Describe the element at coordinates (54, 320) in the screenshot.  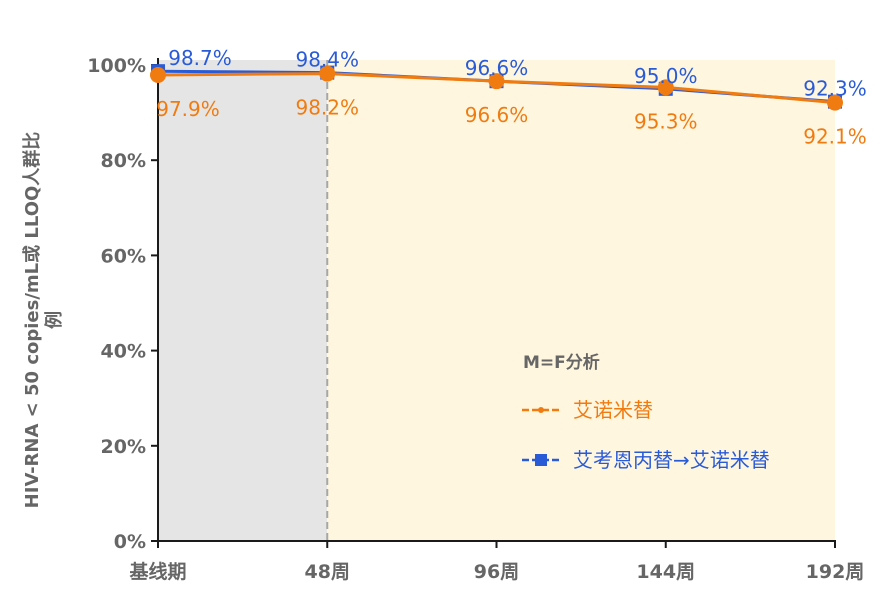
I see `y-axis-label-line: 例` at that location.